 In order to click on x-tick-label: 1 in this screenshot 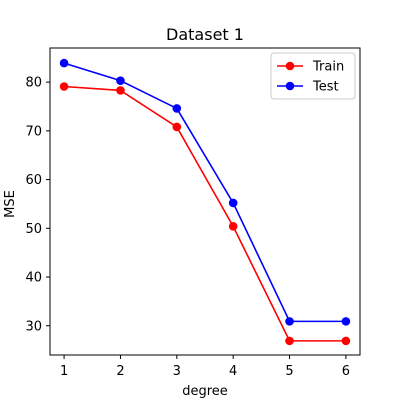, I will do `click(64, 371)`.